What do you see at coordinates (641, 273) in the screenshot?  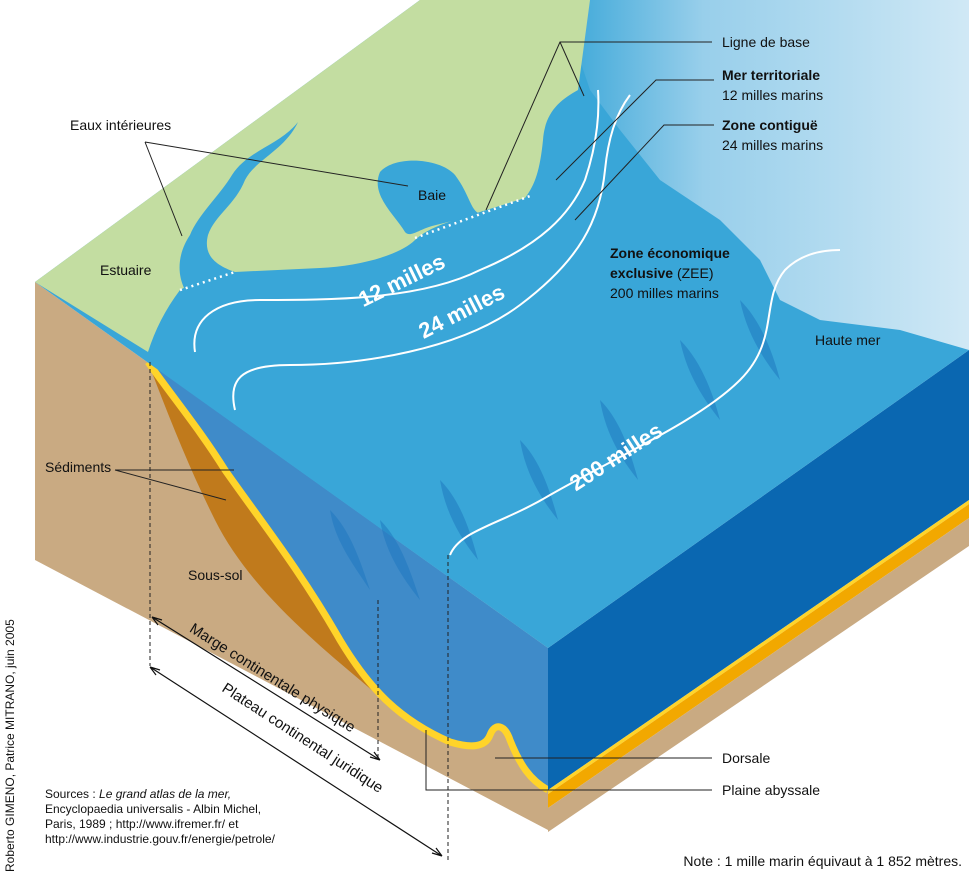 I see `zone-title: exclusive` at bounding box center [641, 273].